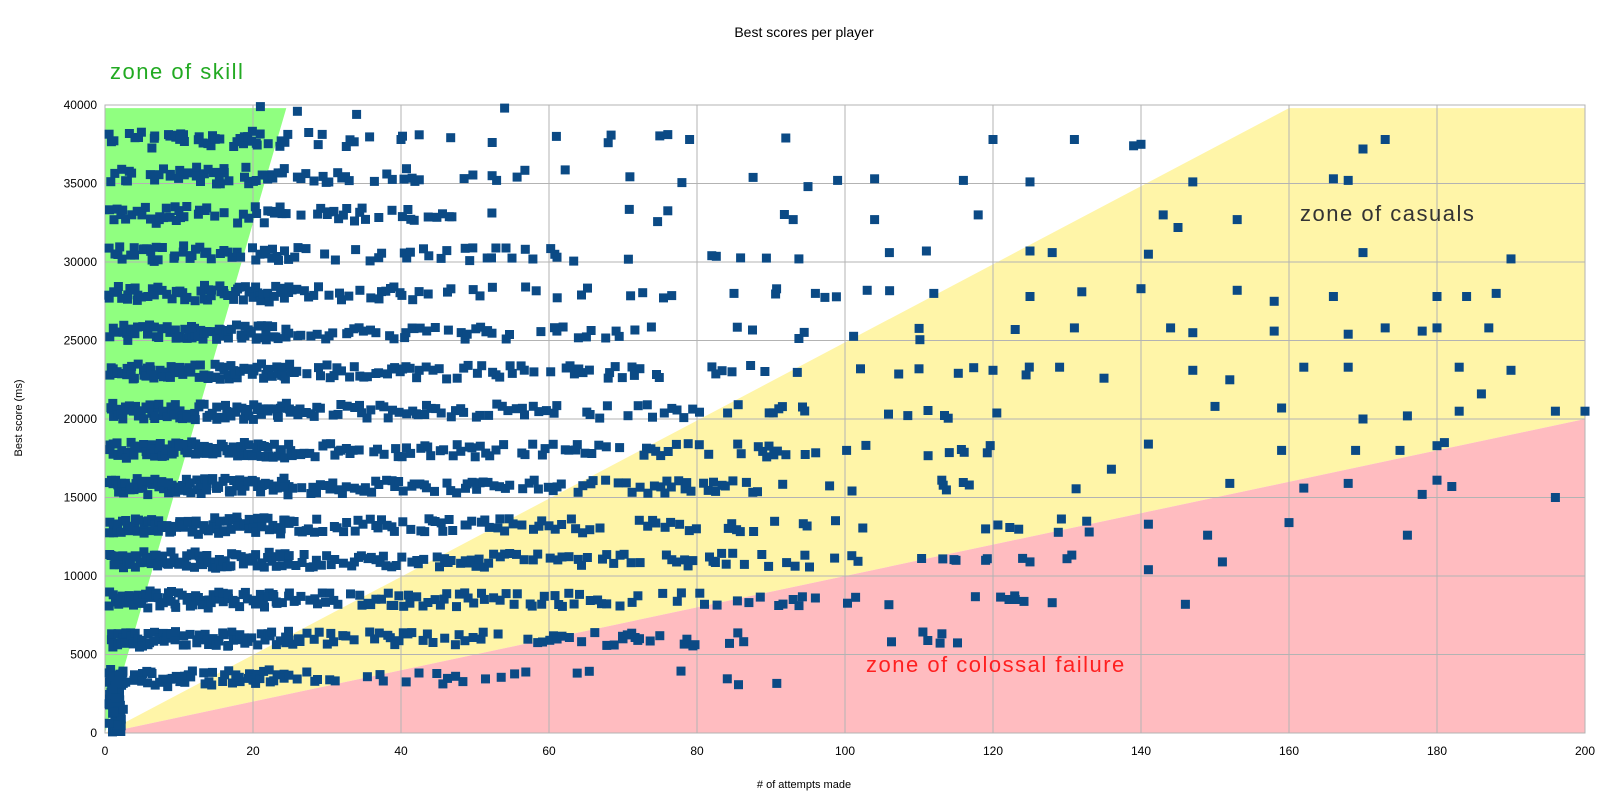  Describe the element at coordinates (19, 417) in the screenshot. I see `y-axis-label: Best score (ms)` at that location.